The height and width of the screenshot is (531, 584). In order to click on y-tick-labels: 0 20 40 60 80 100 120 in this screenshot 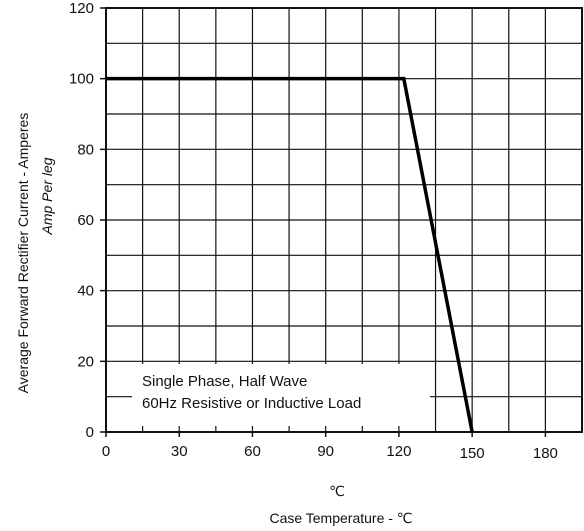, I will do `click(81, 220)`.